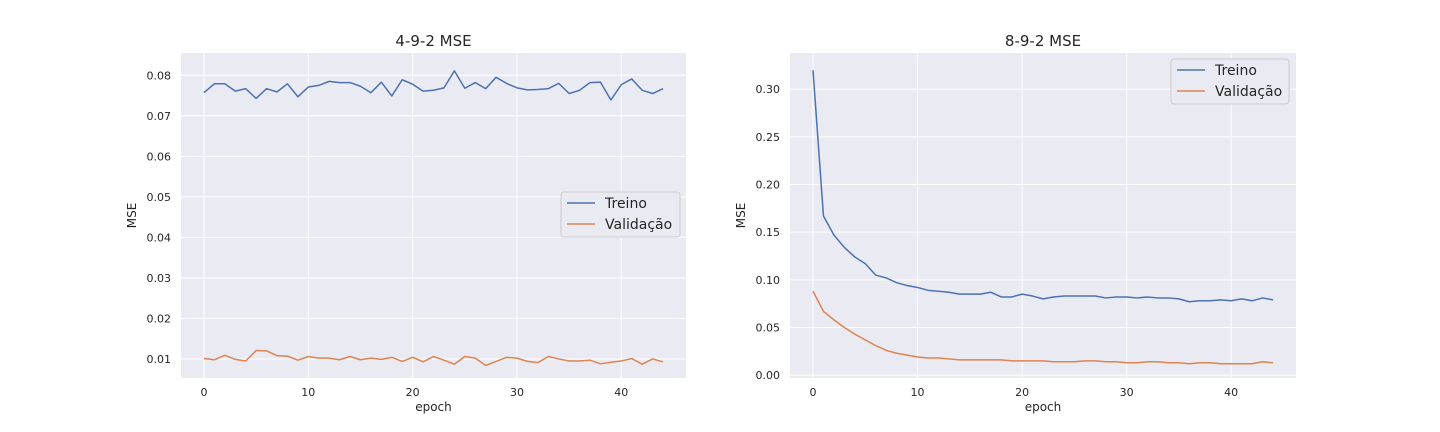 The image size is (1440, 432). What do you see at coordinates (1043, 41) in the screenshot?
I see `chart-title: 8-9-2 MSE` at bounding box center [1043, 41].